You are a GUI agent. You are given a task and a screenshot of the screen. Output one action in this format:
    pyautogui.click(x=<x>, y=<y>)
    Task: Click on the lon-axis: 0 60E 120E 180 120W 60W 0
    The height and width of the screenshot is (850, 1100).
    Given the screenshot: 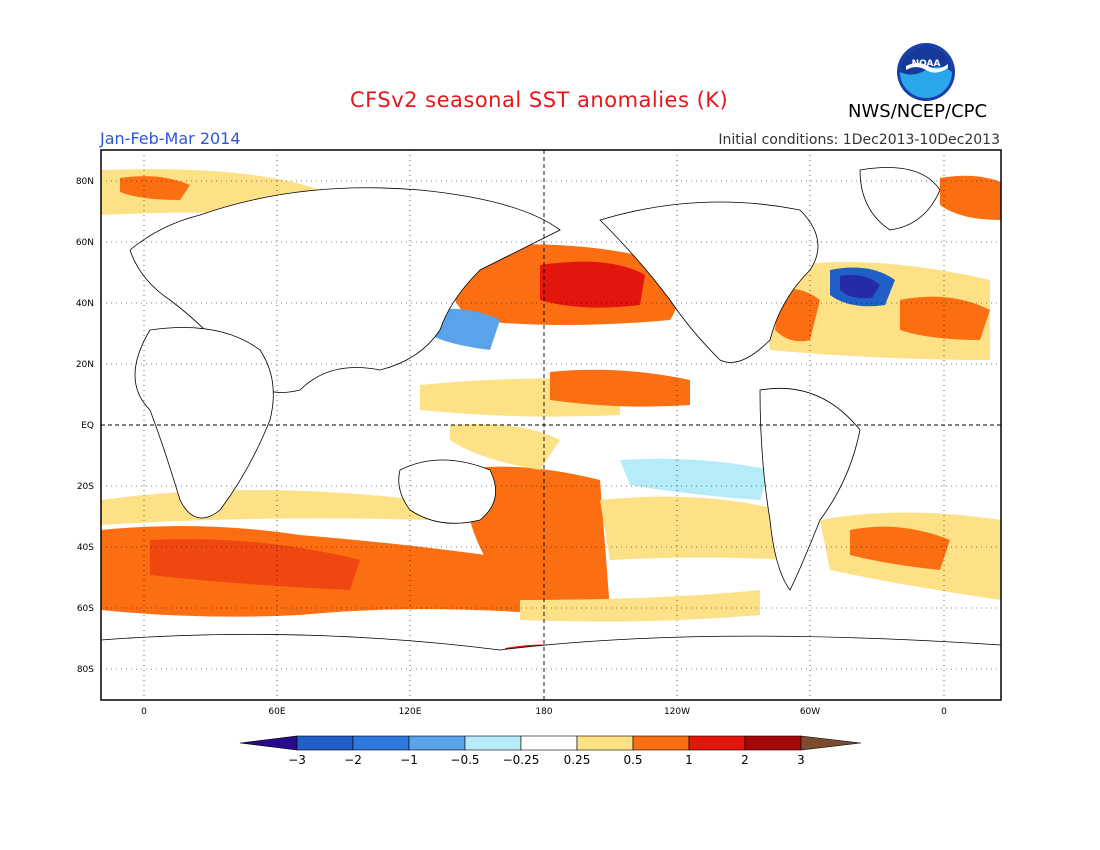 What is the action you would take?
    pyautogui.click(x=544, y=712)
    